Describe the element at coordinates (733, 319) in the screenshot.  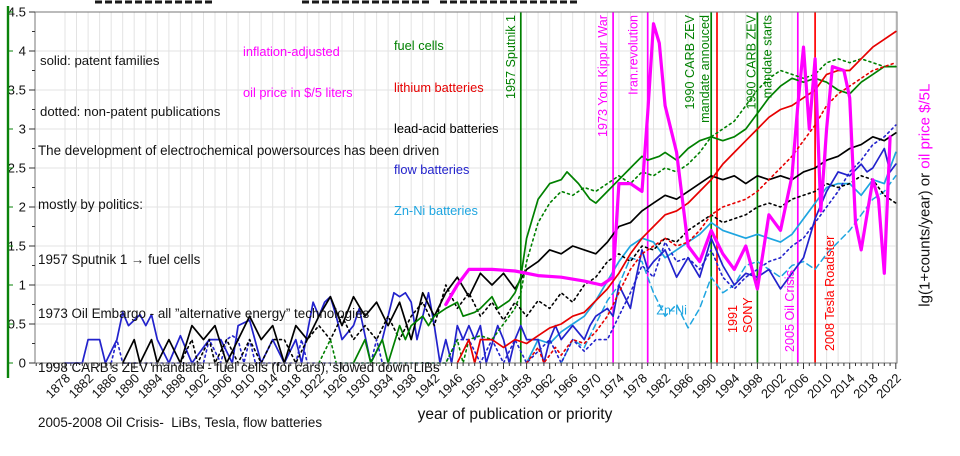
I see `event-label-sony-1991: 1991` at that location.